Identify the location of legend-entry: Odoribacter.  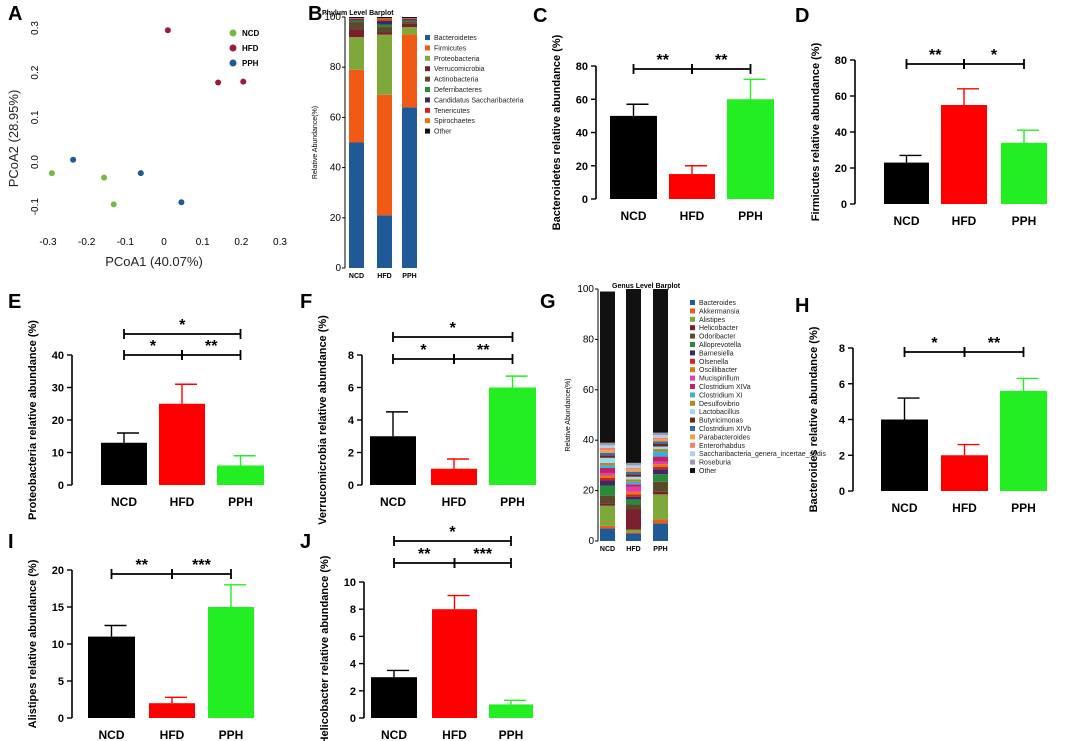
(717, 337).